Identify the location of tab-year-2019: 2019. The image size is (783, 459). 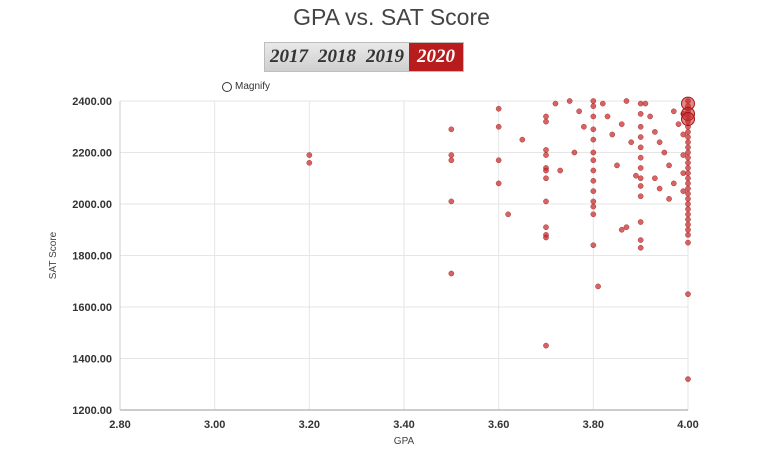
(385, 56).